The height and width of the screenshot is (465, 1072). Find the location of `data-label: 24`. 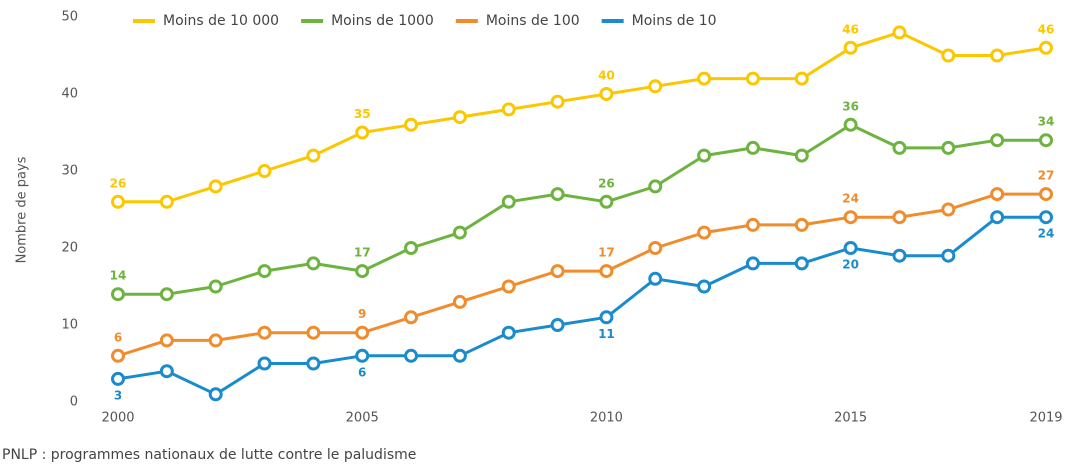

data-label: 24 is located at coordinates (850, 199).